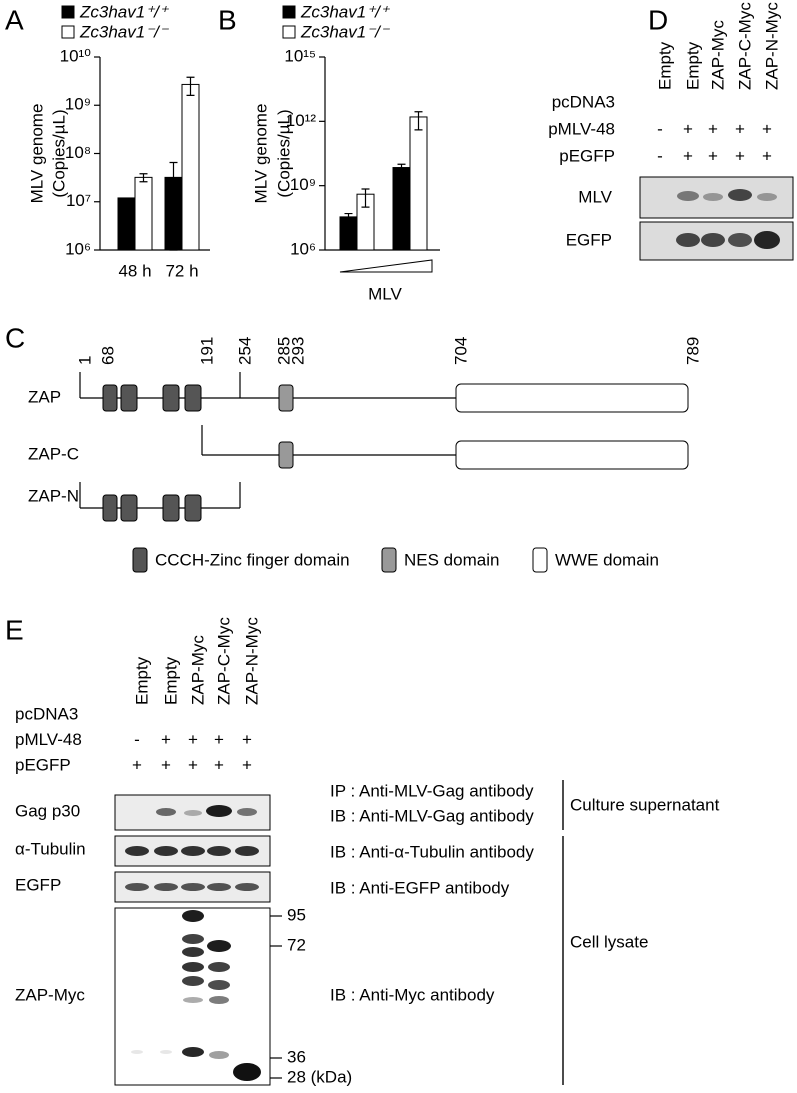  Describe the element at coordinates (181, 270) in the screenshot. I see `x-tick-label: 72 h` at that location.